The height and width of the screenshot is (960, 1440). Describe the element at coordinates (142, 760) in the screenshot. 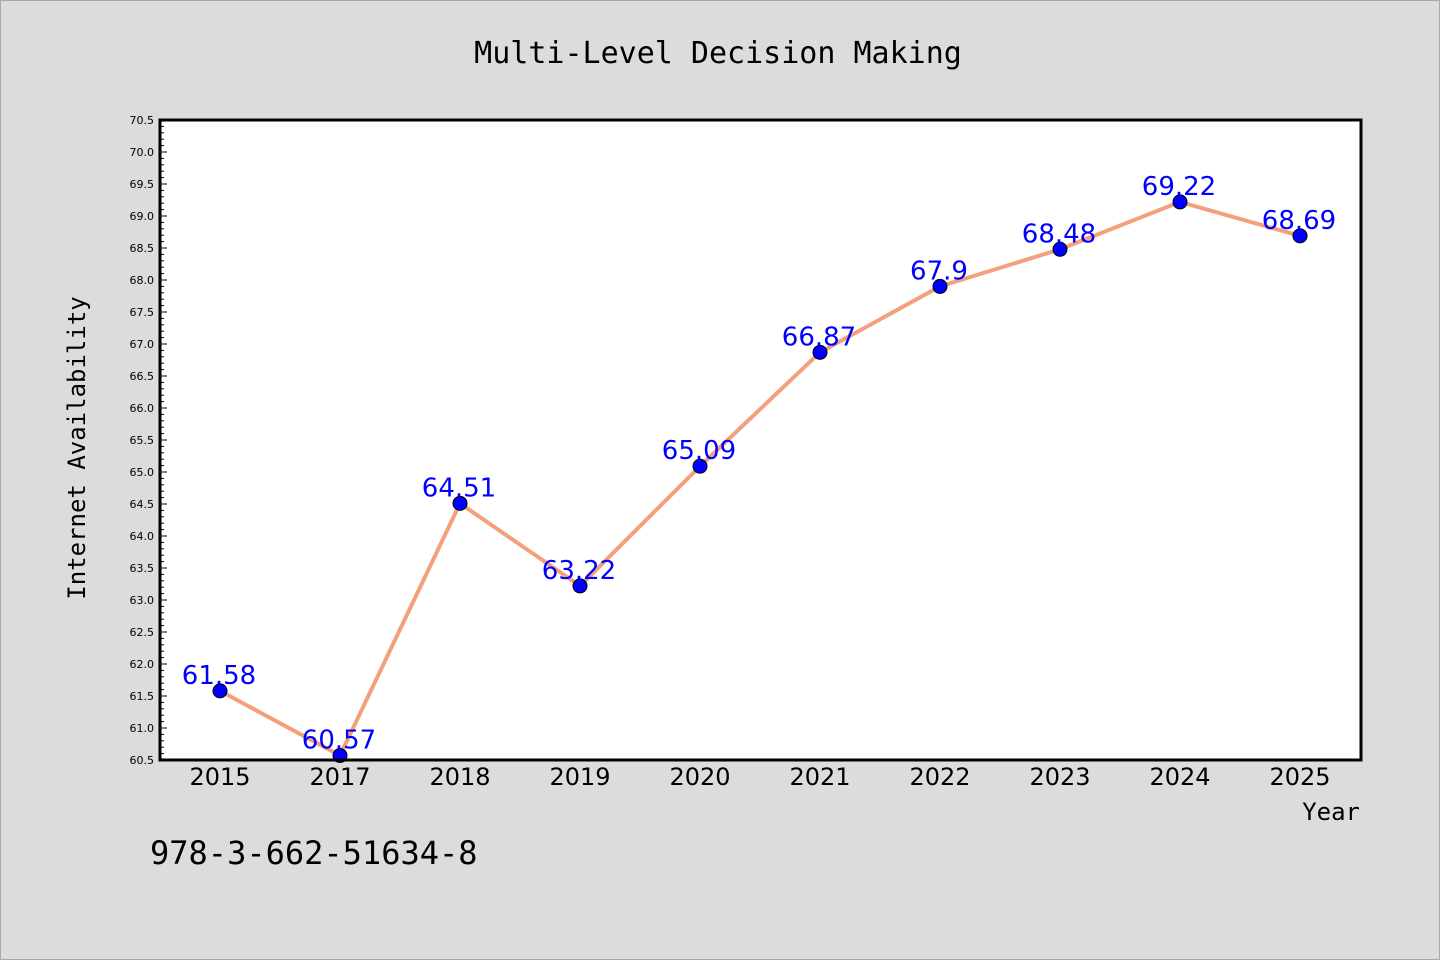

I see `y-tick-label: 60.5` at that location.